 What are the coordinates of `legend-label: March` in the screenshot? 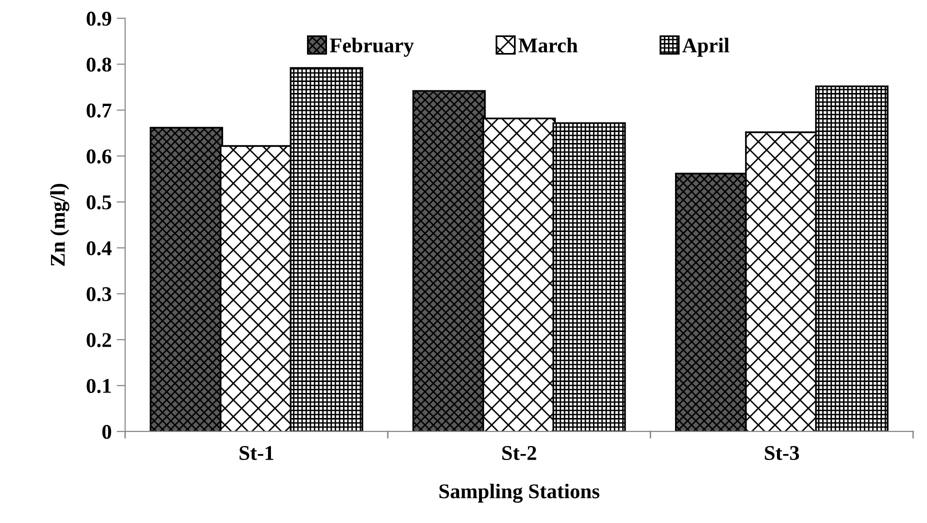 It's located at (548, 45).